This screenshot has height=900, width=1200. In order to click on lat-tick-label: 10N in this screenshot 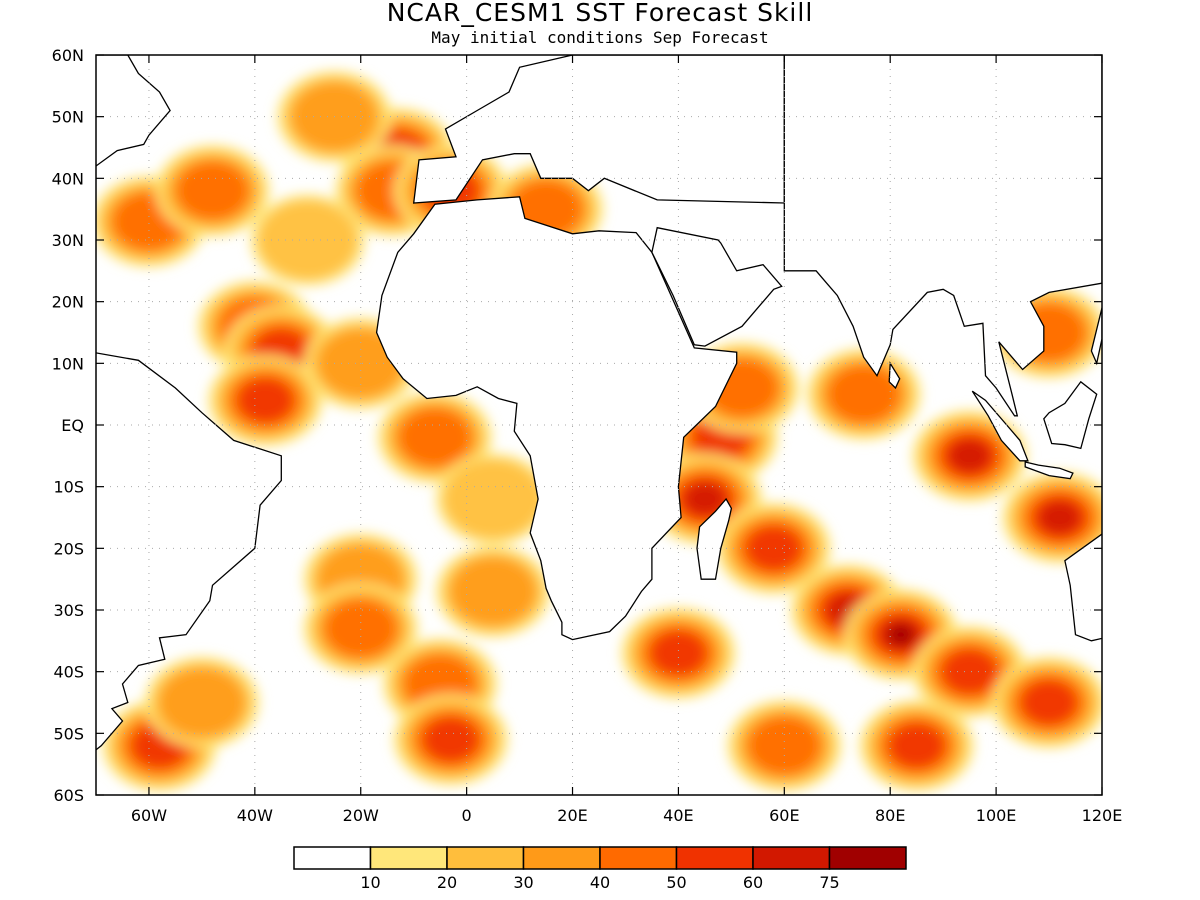, I will do `click(68, 363)`.